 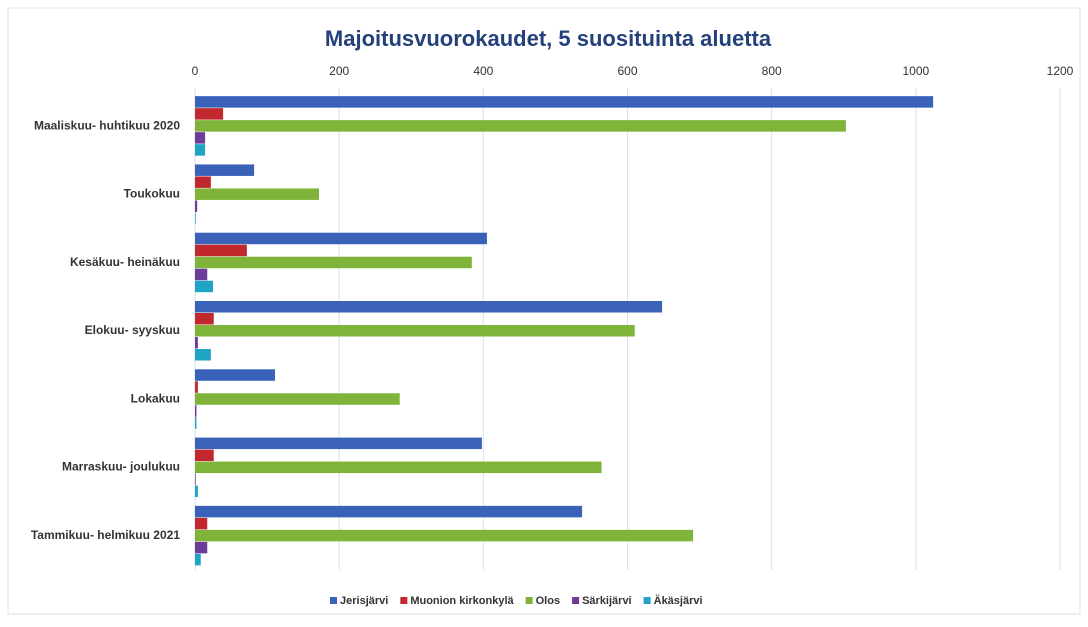 I want to click on y-tick-label: Lokakuu, so click(x=155, y=398).